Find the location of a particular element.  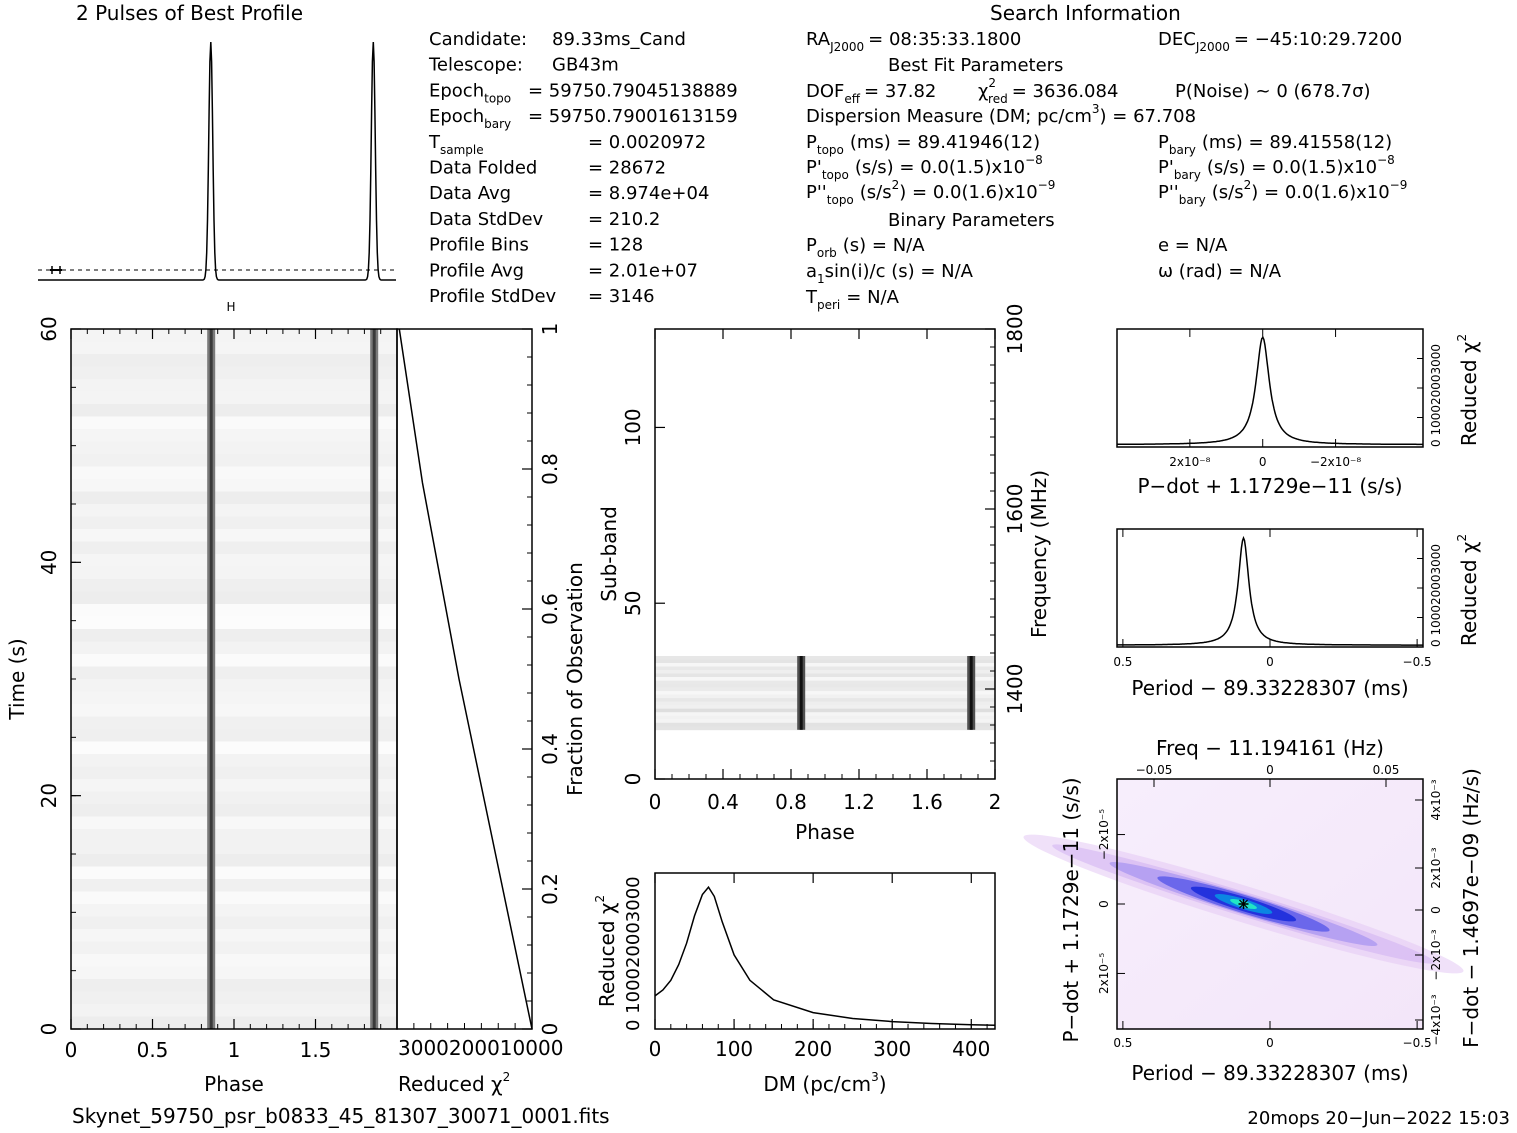

period-ticks: 0.5 0 −0.5 is located at coordinates (1272, 599).